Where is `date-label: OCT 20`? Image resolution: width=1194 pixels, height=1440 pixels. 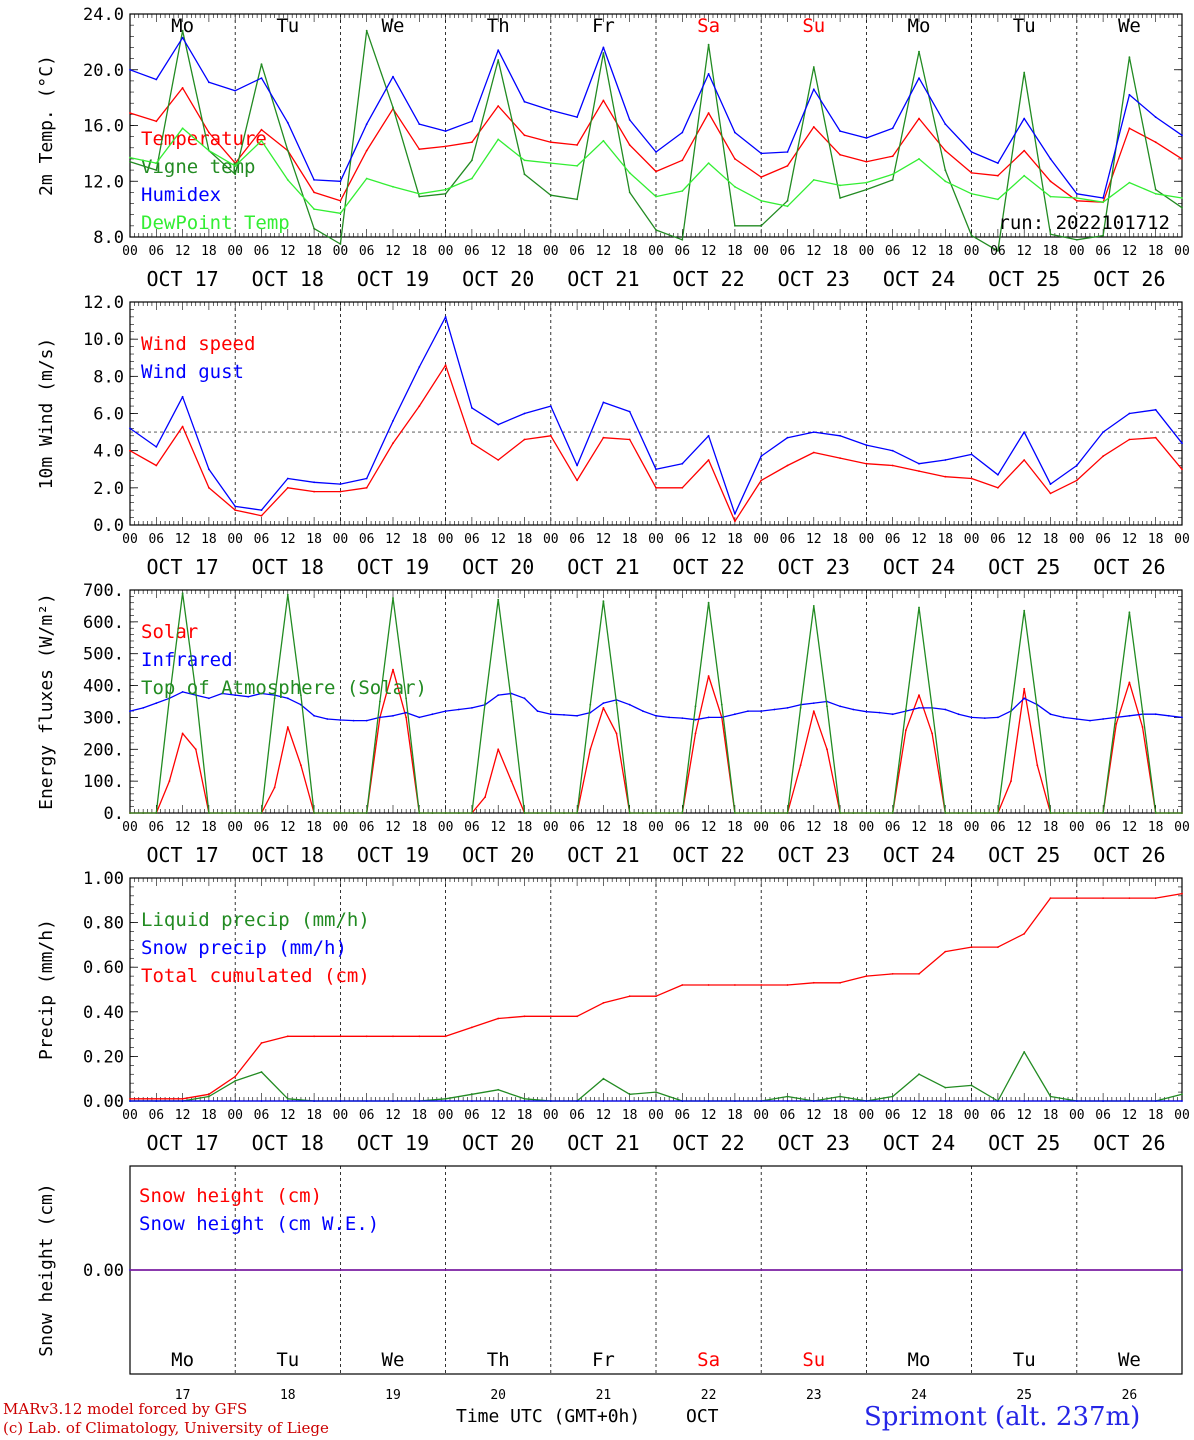 date-label: OCT 20 is located at coordinates (498, 1143).